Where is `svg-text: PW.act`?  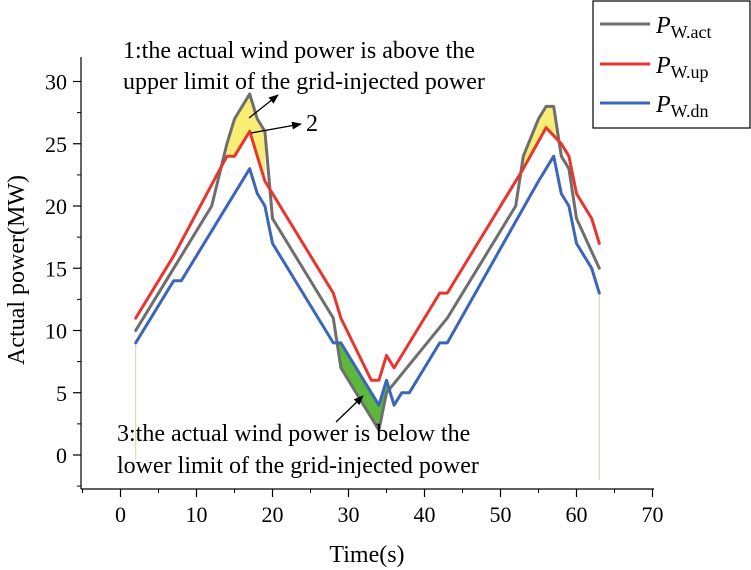 svg-text: PW.act is located at coordinates (683, 27).